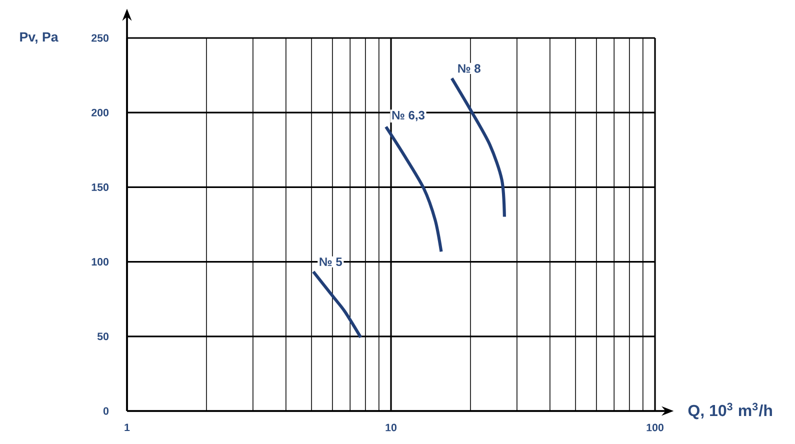 This screenshot has height=444, width=795. Describe the element at coordinates (103, 336) in the screenshot. I see `y-tick-label: 50` at that location.